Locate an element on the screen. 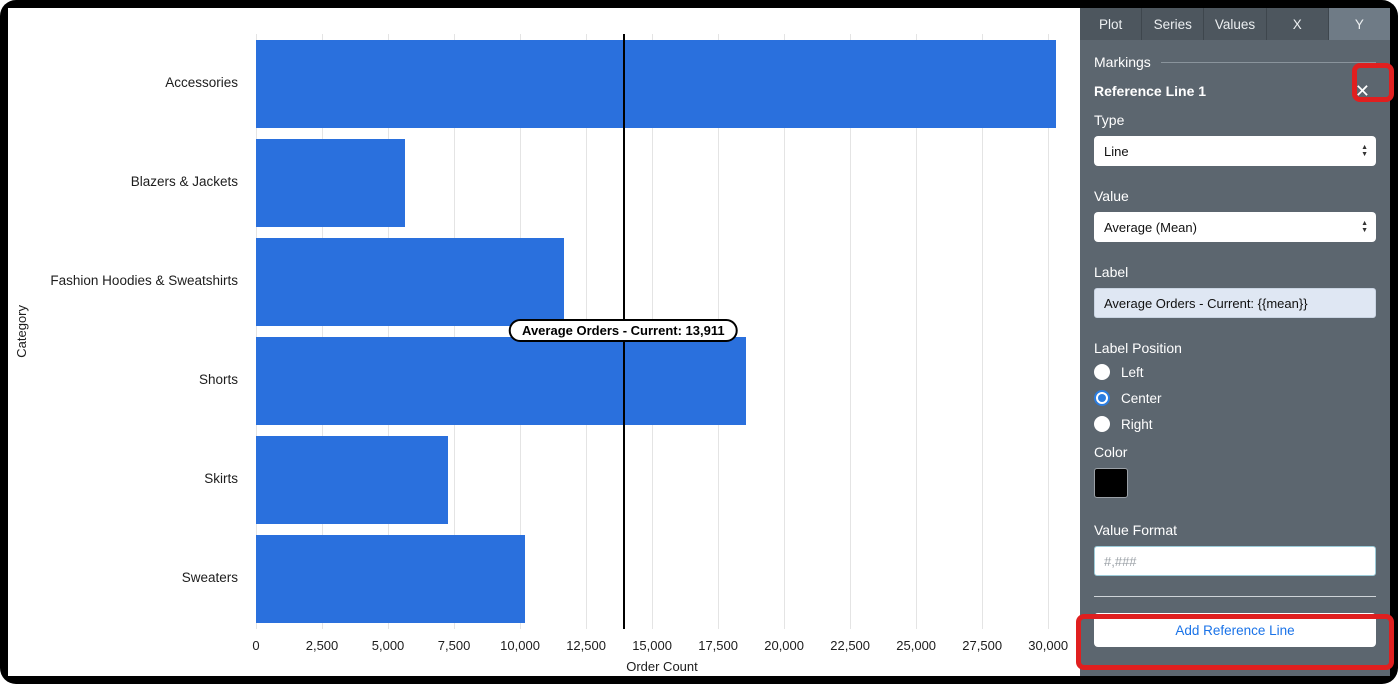 This screenshot has height=684, width=1398. x-tick-label: 30,000 is located at coordinates (1048, 645).